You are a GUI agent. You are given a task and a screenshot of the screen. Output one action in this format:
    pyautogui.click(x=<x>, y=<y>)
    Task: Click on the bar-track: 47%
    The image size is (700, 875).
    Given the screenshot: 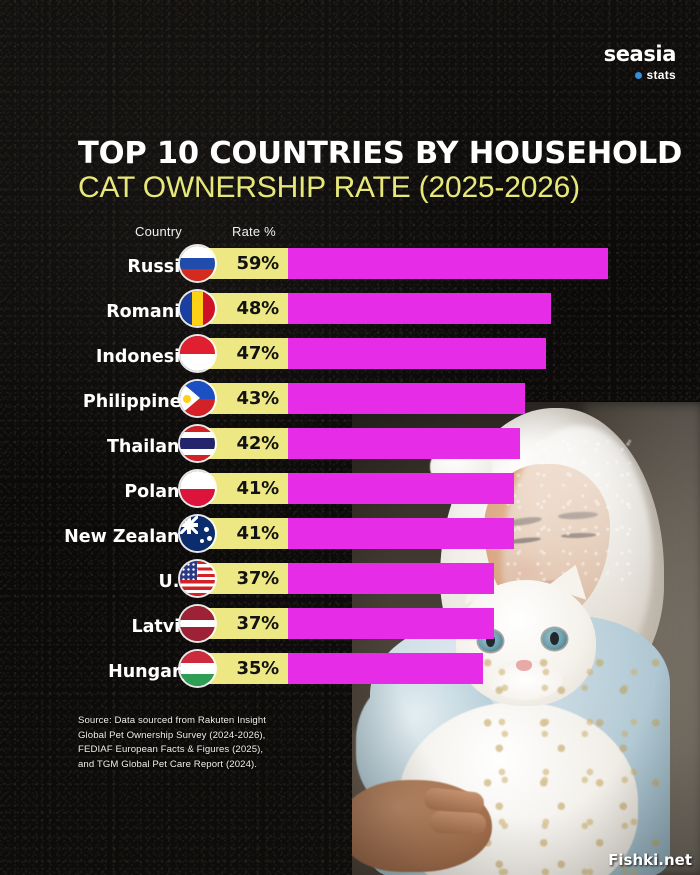 What is the action you would take?
    pyautogui.click(x=363, y=353)
    